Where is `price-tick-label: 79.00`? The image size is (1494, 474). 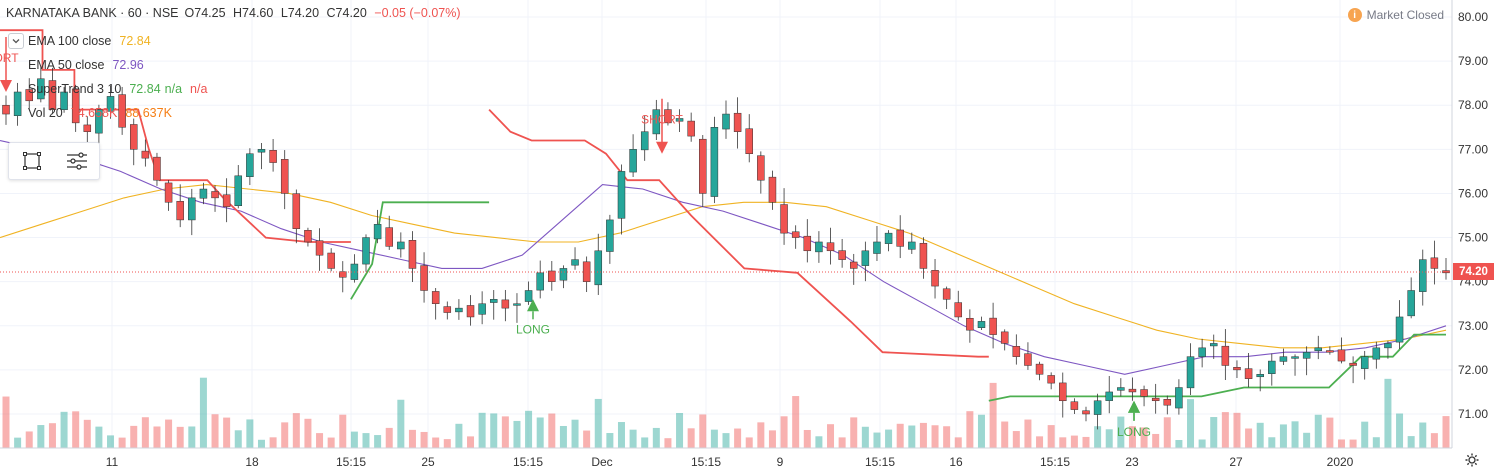 price-tick-label: 79.00 is located at coordinates (1473, 61).